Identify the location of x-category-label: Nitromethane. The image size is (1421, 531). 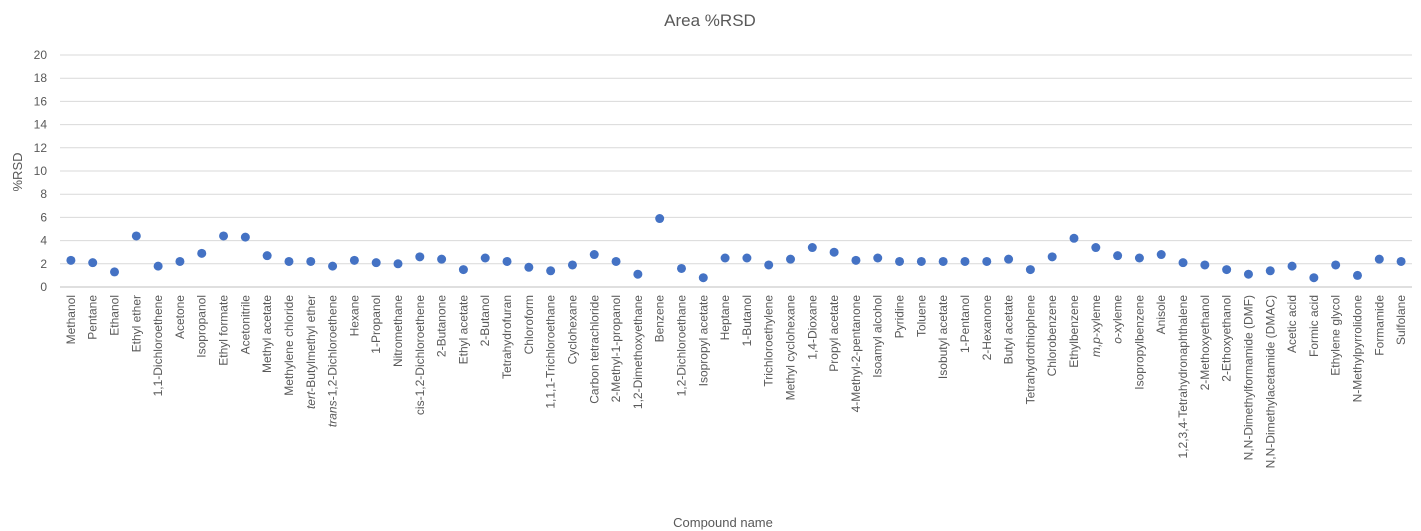
(398, 331).